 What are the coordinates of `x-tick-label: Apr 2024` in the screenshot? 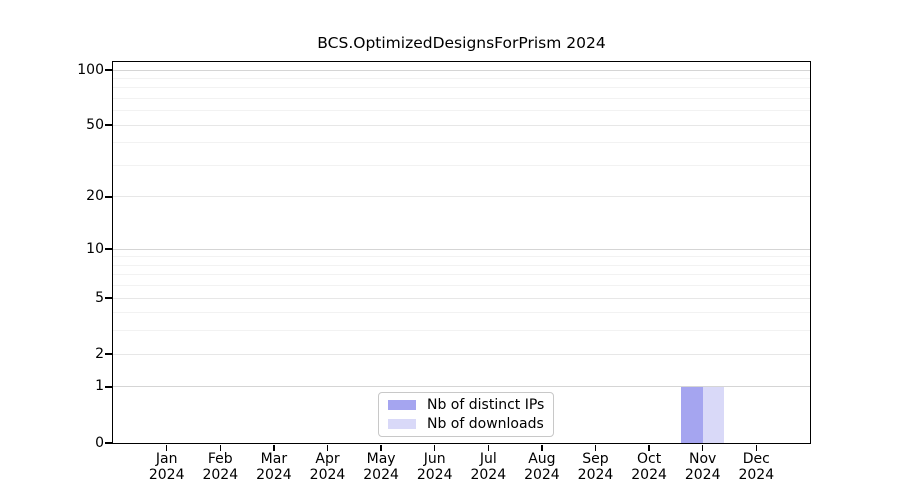 It's located at (328, 467).